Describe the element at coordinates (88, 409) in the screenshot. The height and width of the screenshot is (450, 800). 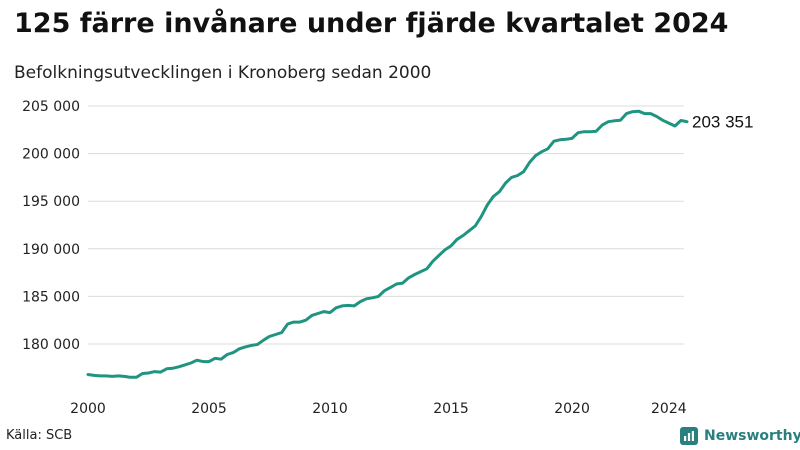
I see `x-tick-label: 2000` at that location.